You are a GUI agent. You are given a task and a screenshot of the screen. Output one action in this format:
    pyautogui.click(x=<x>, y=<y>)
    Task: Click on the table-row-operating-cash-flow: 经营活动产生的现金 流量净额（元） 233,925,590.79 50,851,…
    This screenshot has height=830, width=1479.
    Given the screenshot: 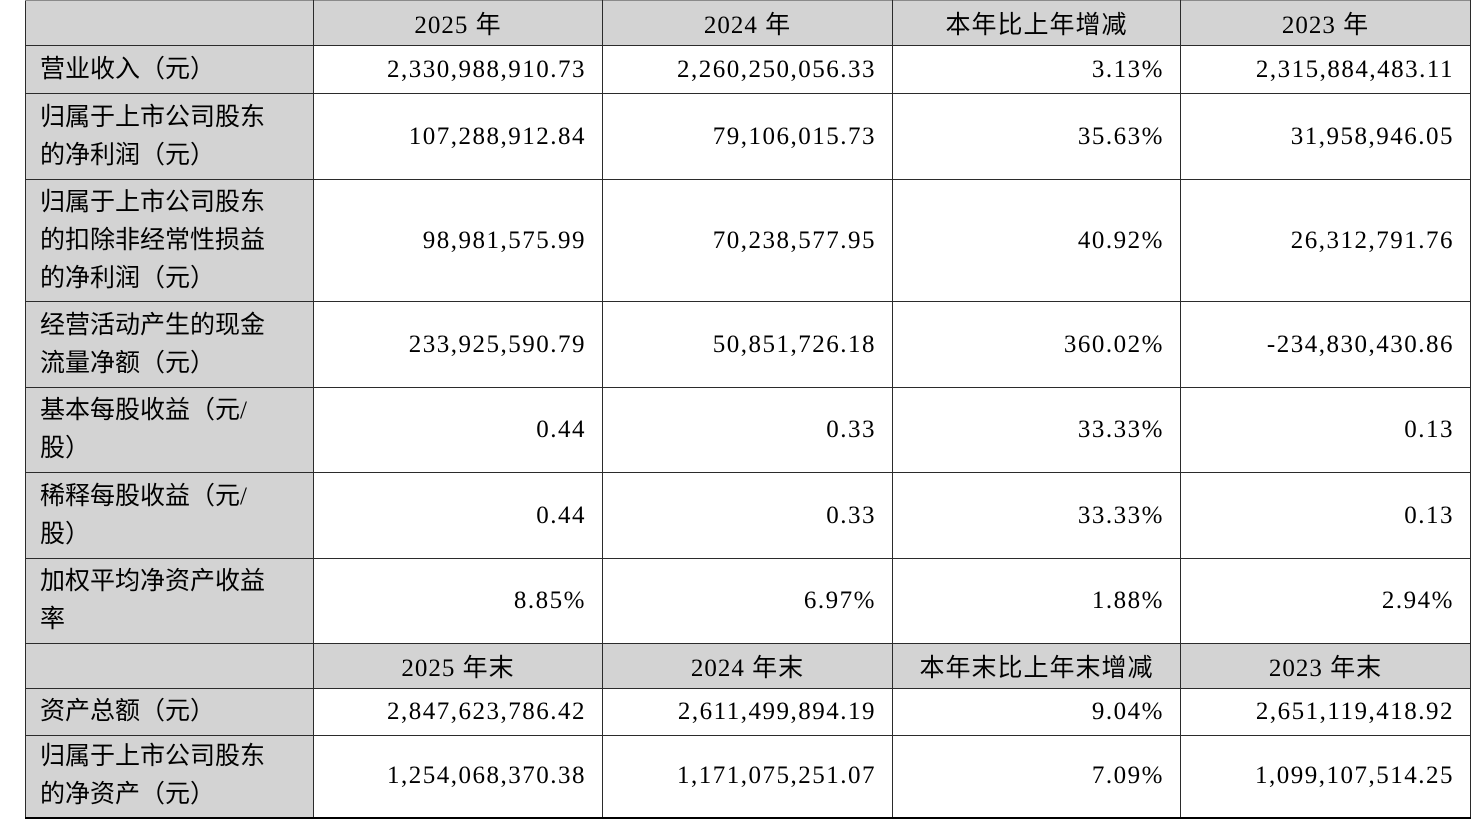 What is the action you would take?
    pyautogui.click(x=748, y=344)
    